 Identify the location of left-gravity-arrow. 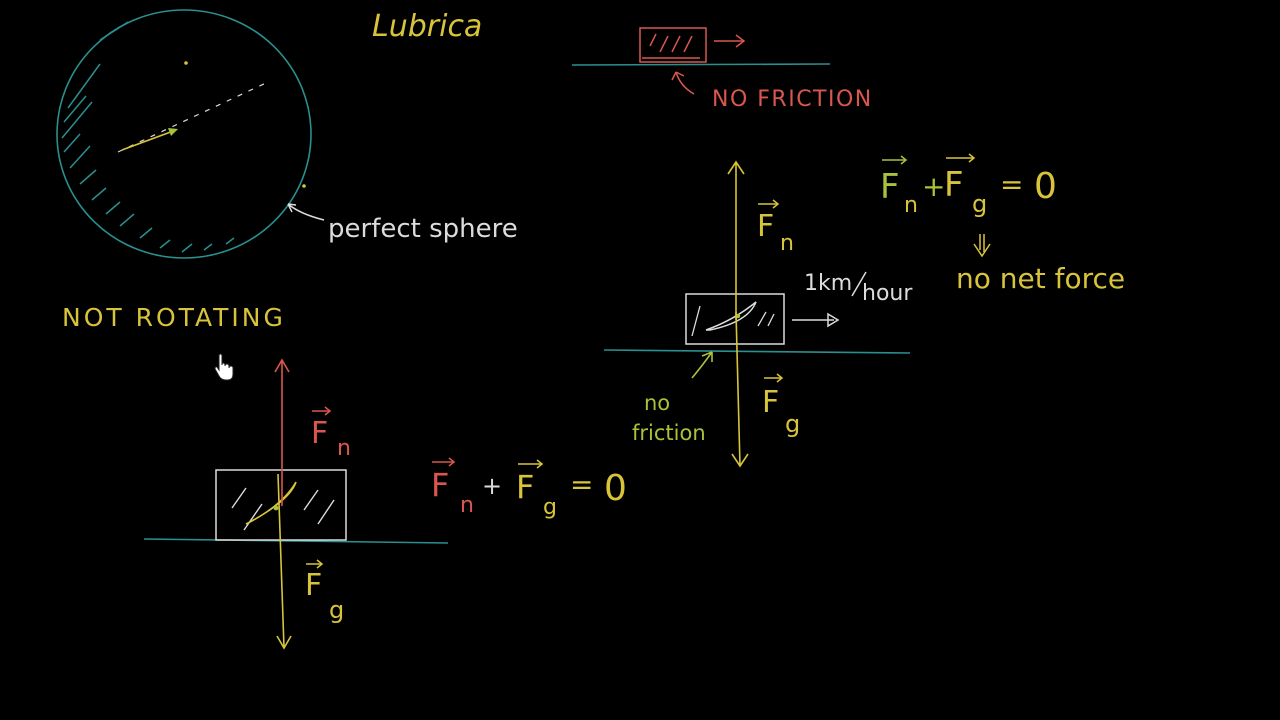
(281, 561).